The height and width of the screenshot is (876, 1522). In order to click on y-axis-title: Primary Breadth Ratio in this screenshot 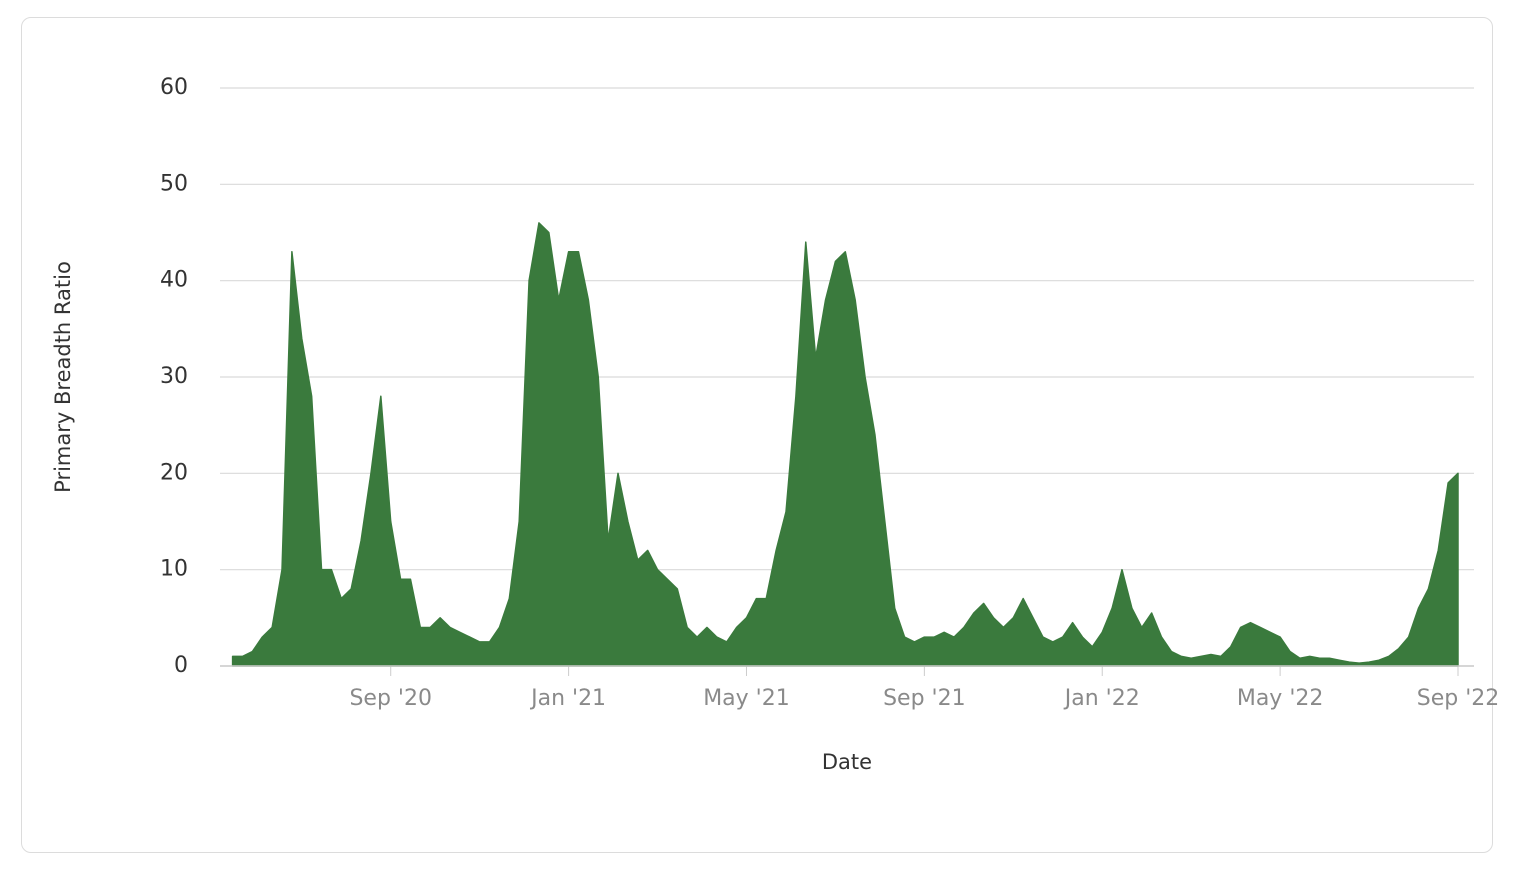, I will do `click(63, 377)`.